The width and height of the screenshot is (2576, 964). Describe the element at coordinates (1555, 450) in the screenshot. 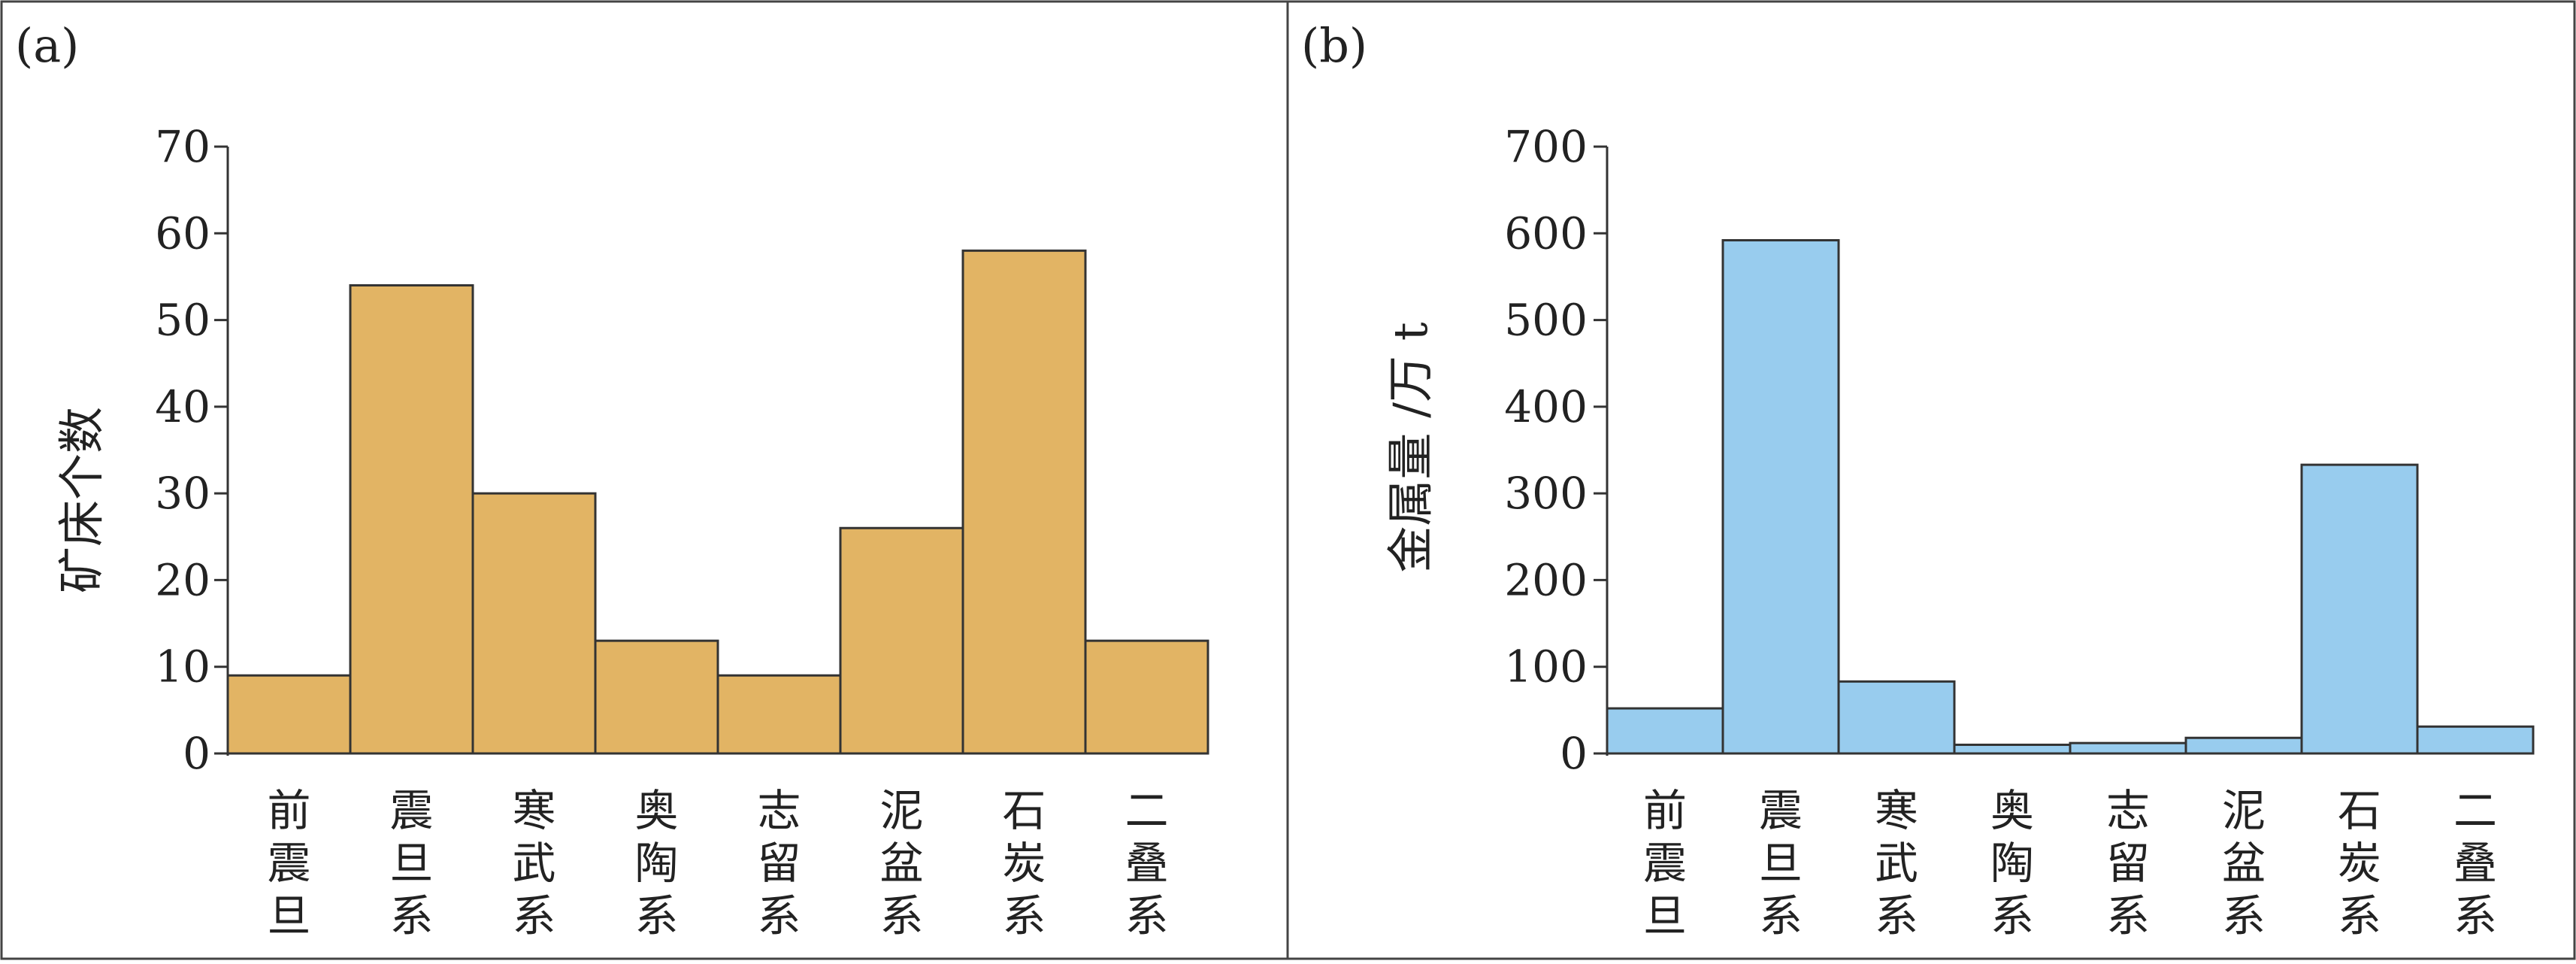

I see `panel-b-ticks: 0 100 200 300 400 500 600 700` at that location.